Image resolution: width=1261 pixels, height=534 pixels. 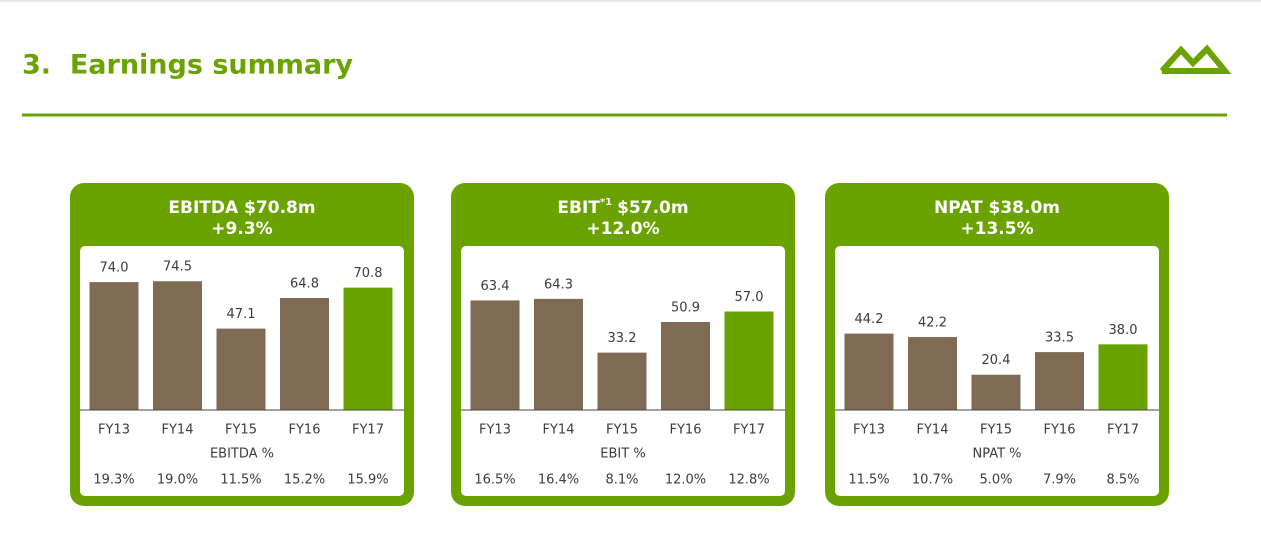 What do you see at coordinates (1059, 480) in the screenshot?
I see `margin-value: 7.9%` at bounding box center [1059, 480].